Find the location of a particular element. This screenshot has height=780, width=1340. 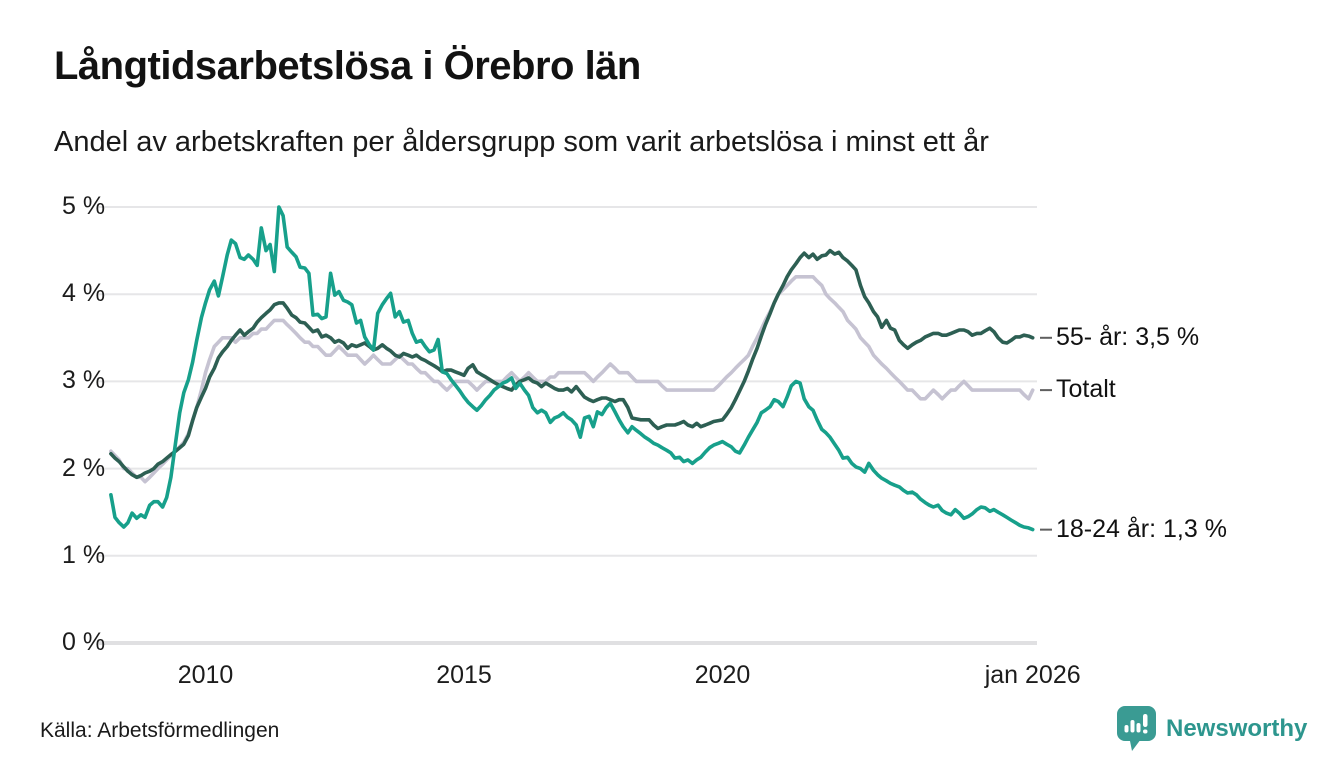

chart-title: Långtidsarbetslösa i Örebro län is located at coordinates (347, 66).